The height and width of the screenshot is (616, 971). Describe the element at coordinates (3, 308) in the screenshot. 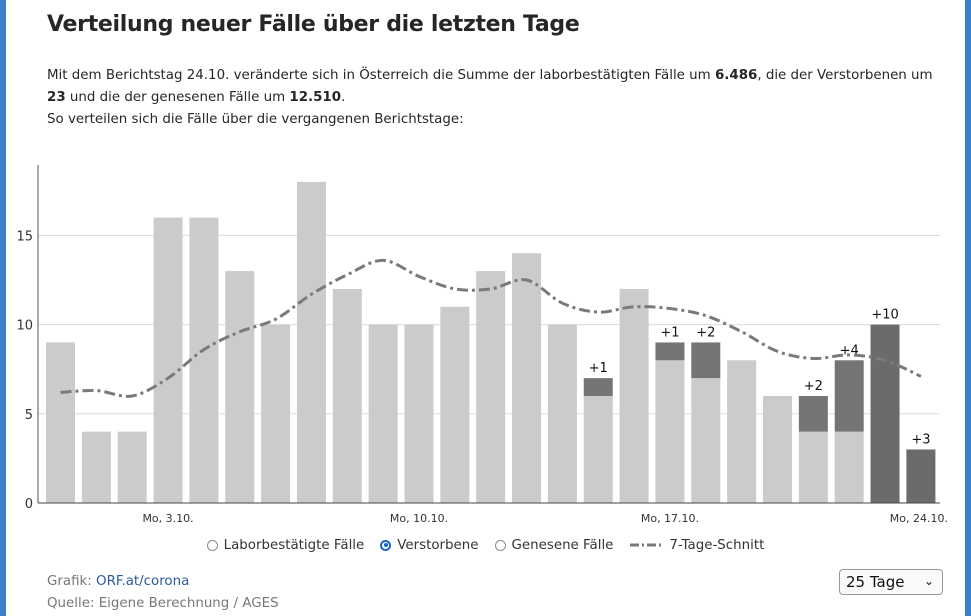

I see `left-frame-border` at that location.